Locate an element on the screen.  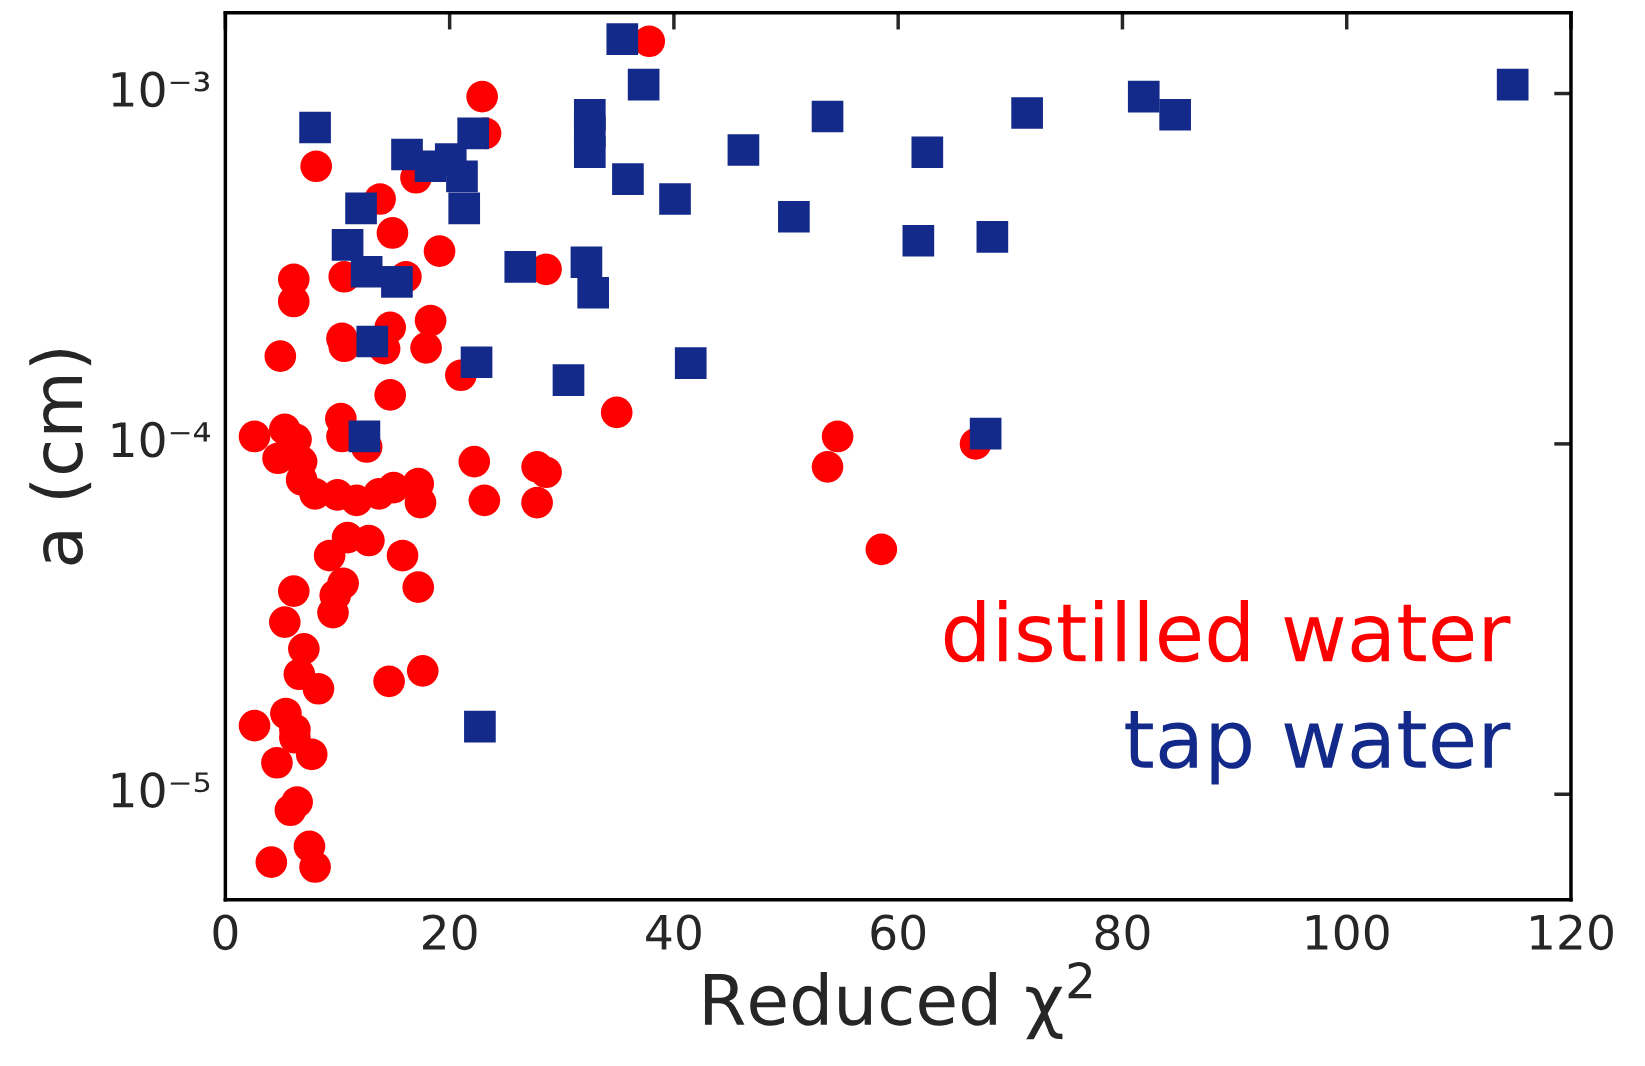
x-tick-label: 80 is located at coordinates (1122, 932).